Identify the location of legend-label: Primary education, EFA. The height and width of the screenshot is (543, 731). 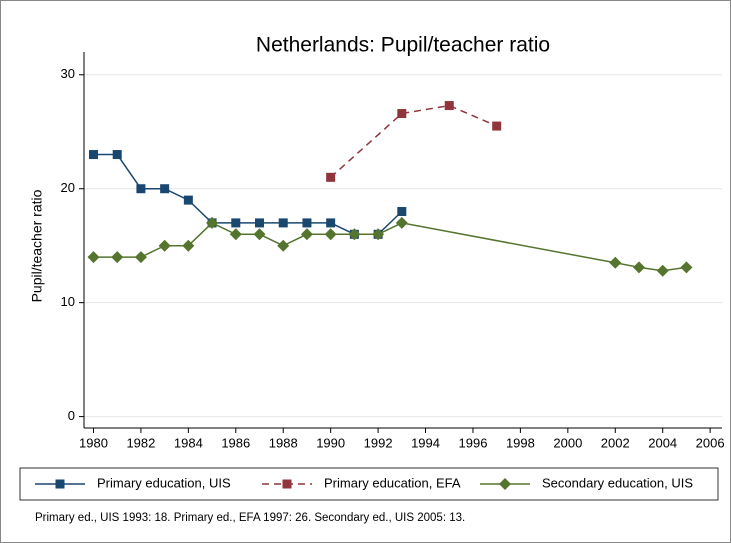
(392, 482).